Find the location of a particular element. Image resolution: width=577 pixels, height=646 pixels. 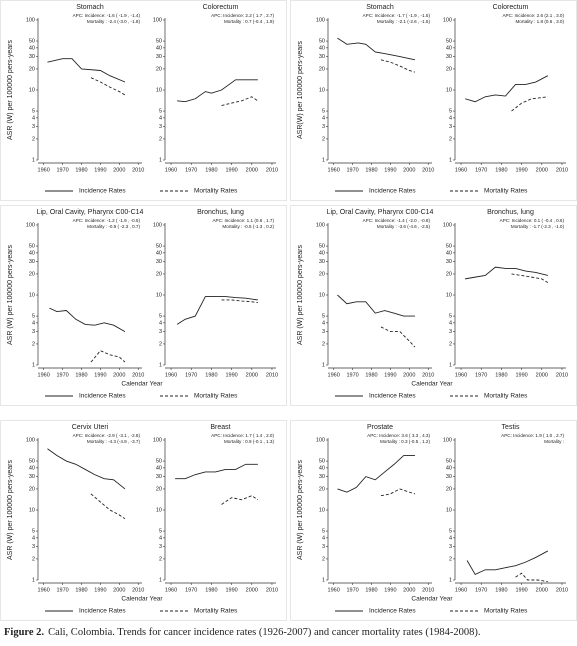

subplot-title: Breast is located at coordinates (220, 427).